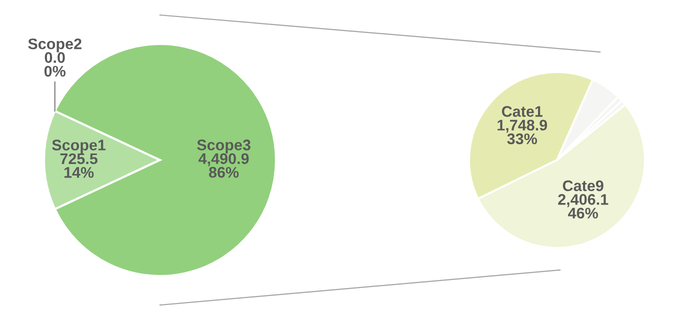 The width and height of the screenshot is (682, 323). I want to click on slice-label: Scope1, so click(79, 147).